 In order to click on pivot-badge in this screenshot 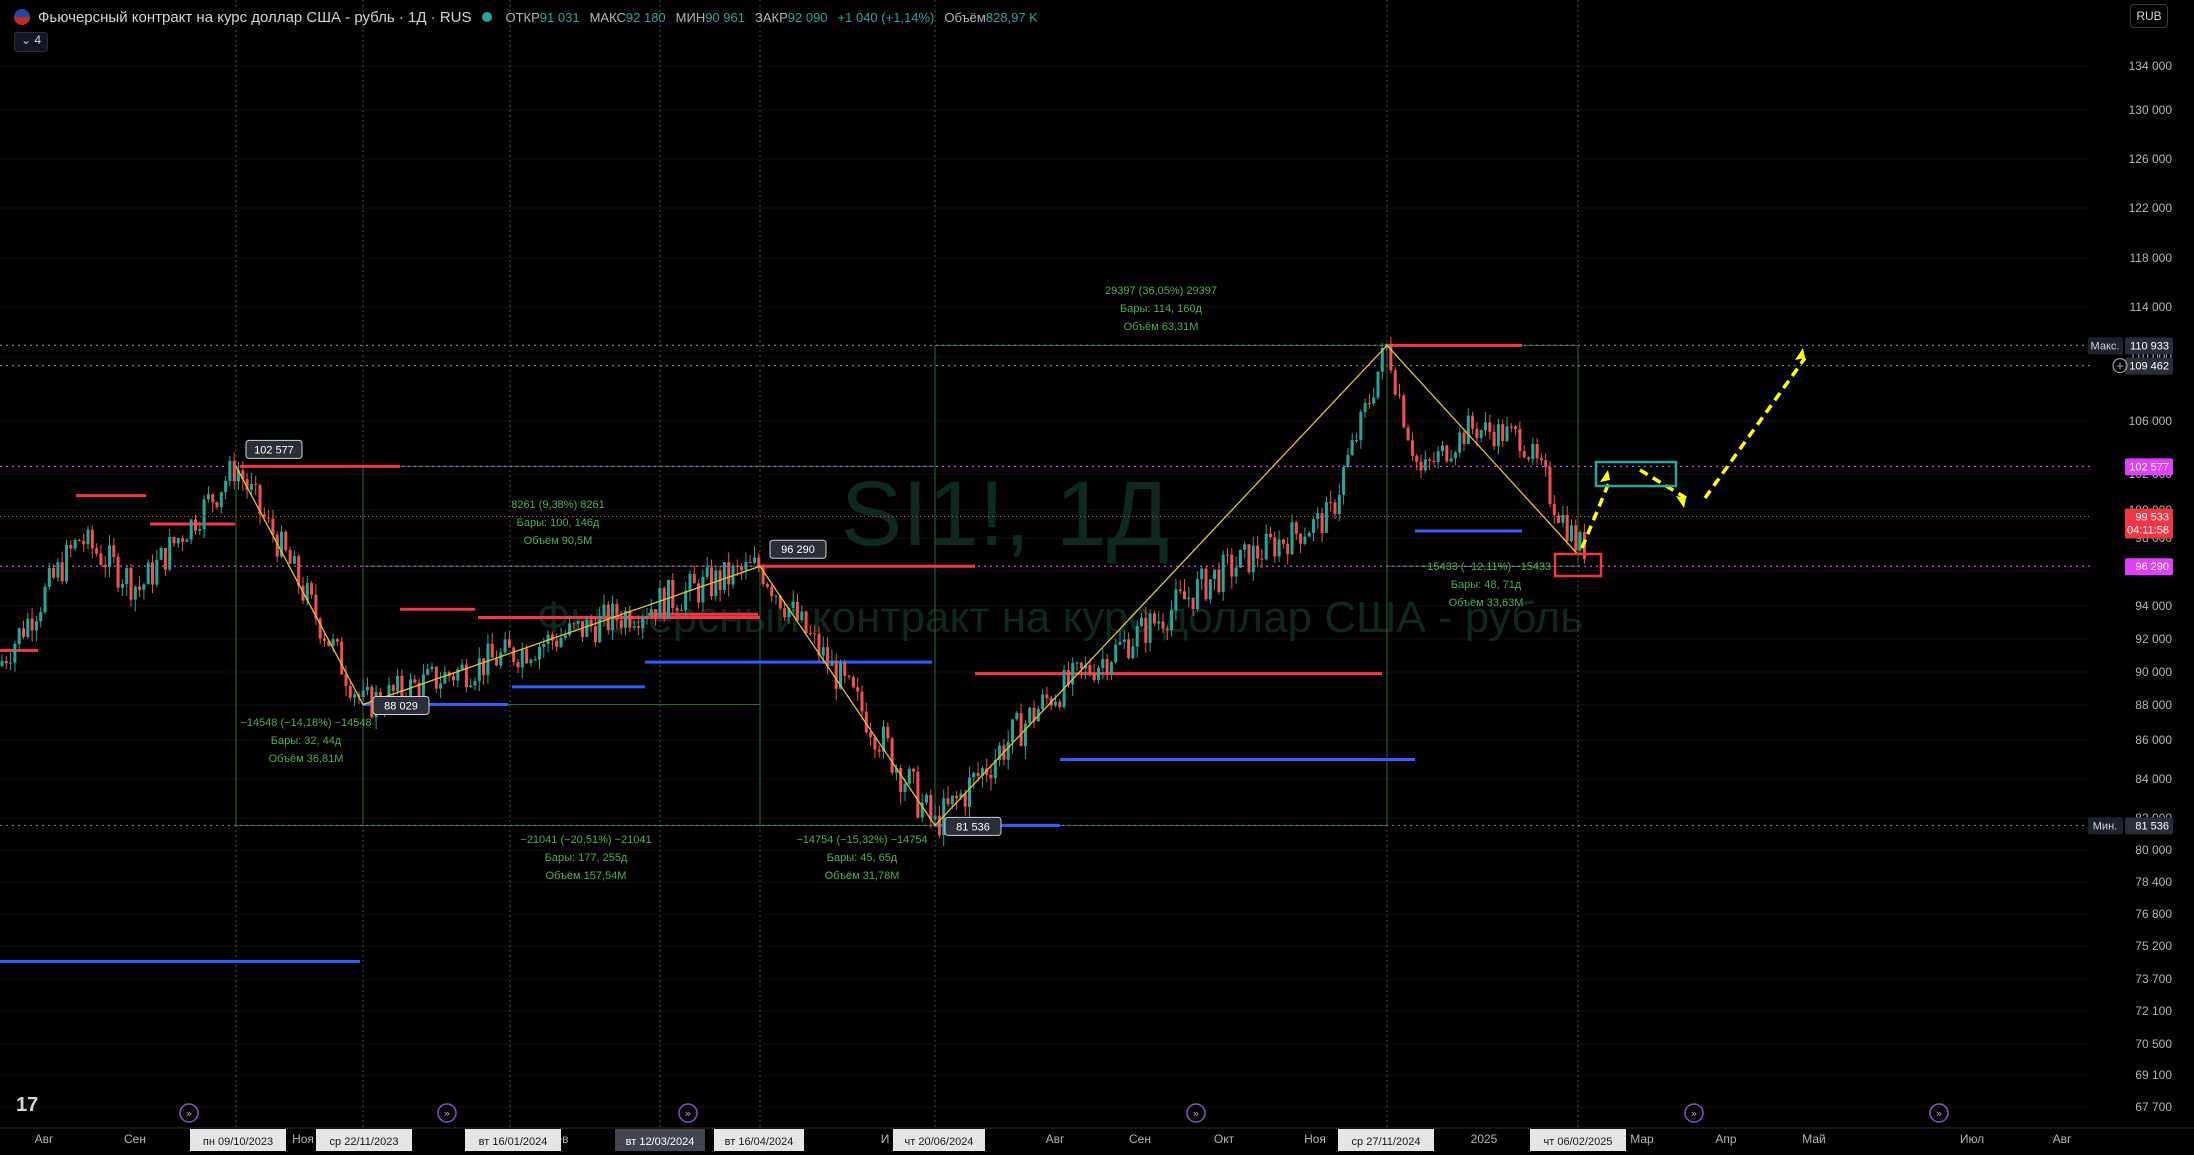, I will do `click(798, 549)`.